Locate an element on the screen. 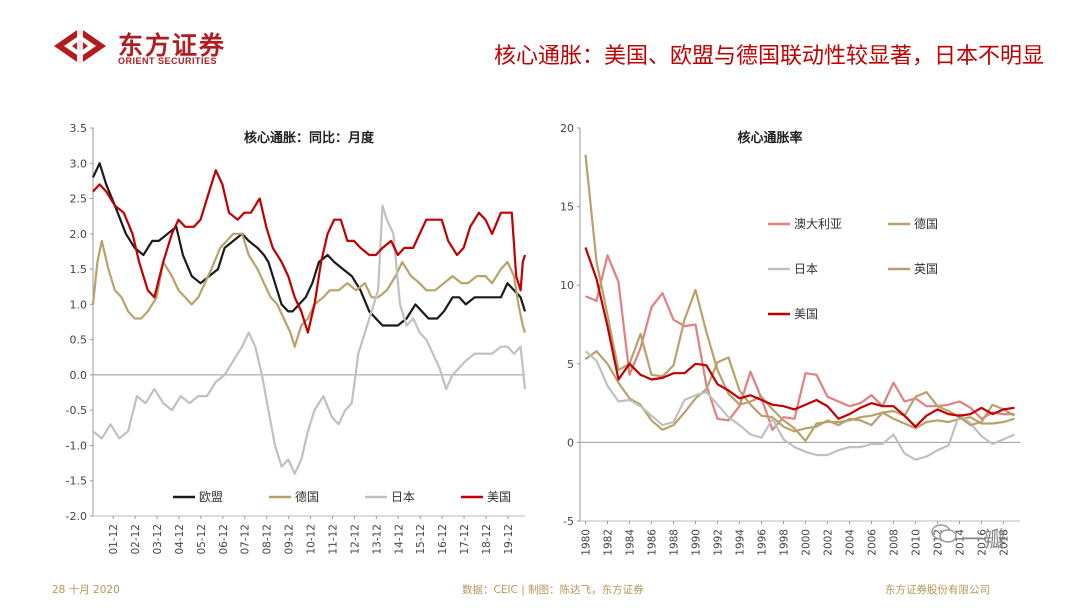 The image size is (1080, 608). chart1-x-tick-label: 12-12 is located at coordinates (355, 539).